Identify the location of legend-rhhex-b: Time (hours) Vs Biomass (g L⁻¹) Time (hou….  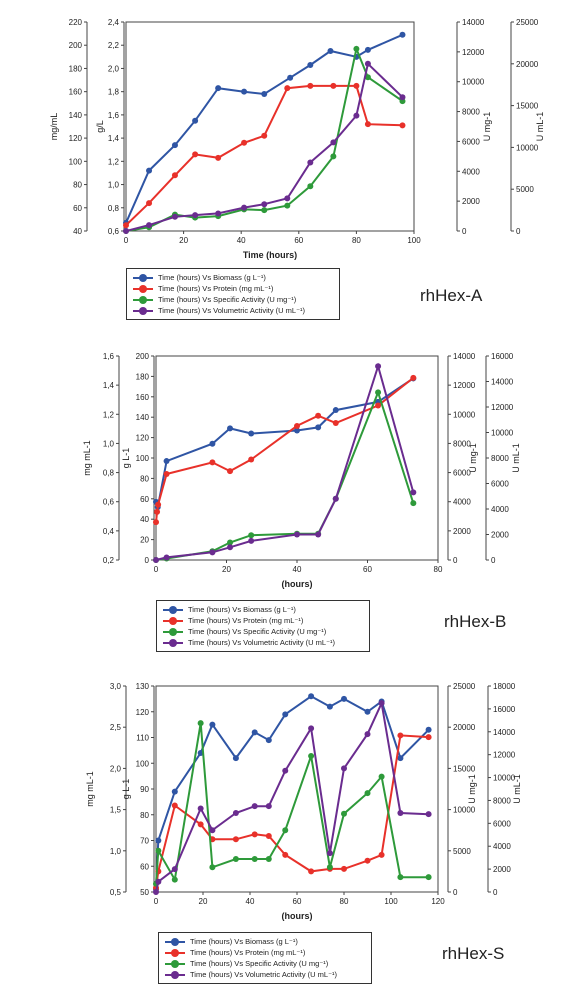
(263, 626).